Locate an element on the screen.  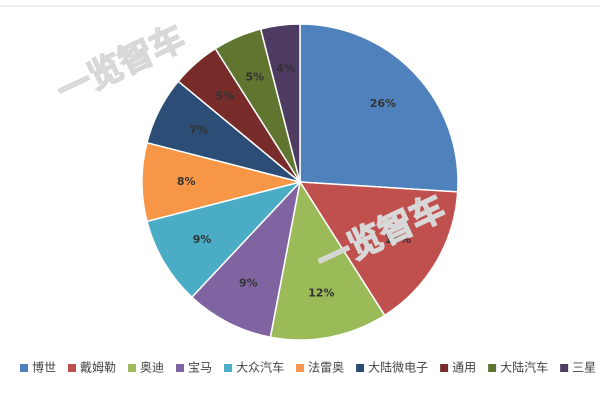
legend-label: 大陆汽车 is located at coordinates (524, 367).